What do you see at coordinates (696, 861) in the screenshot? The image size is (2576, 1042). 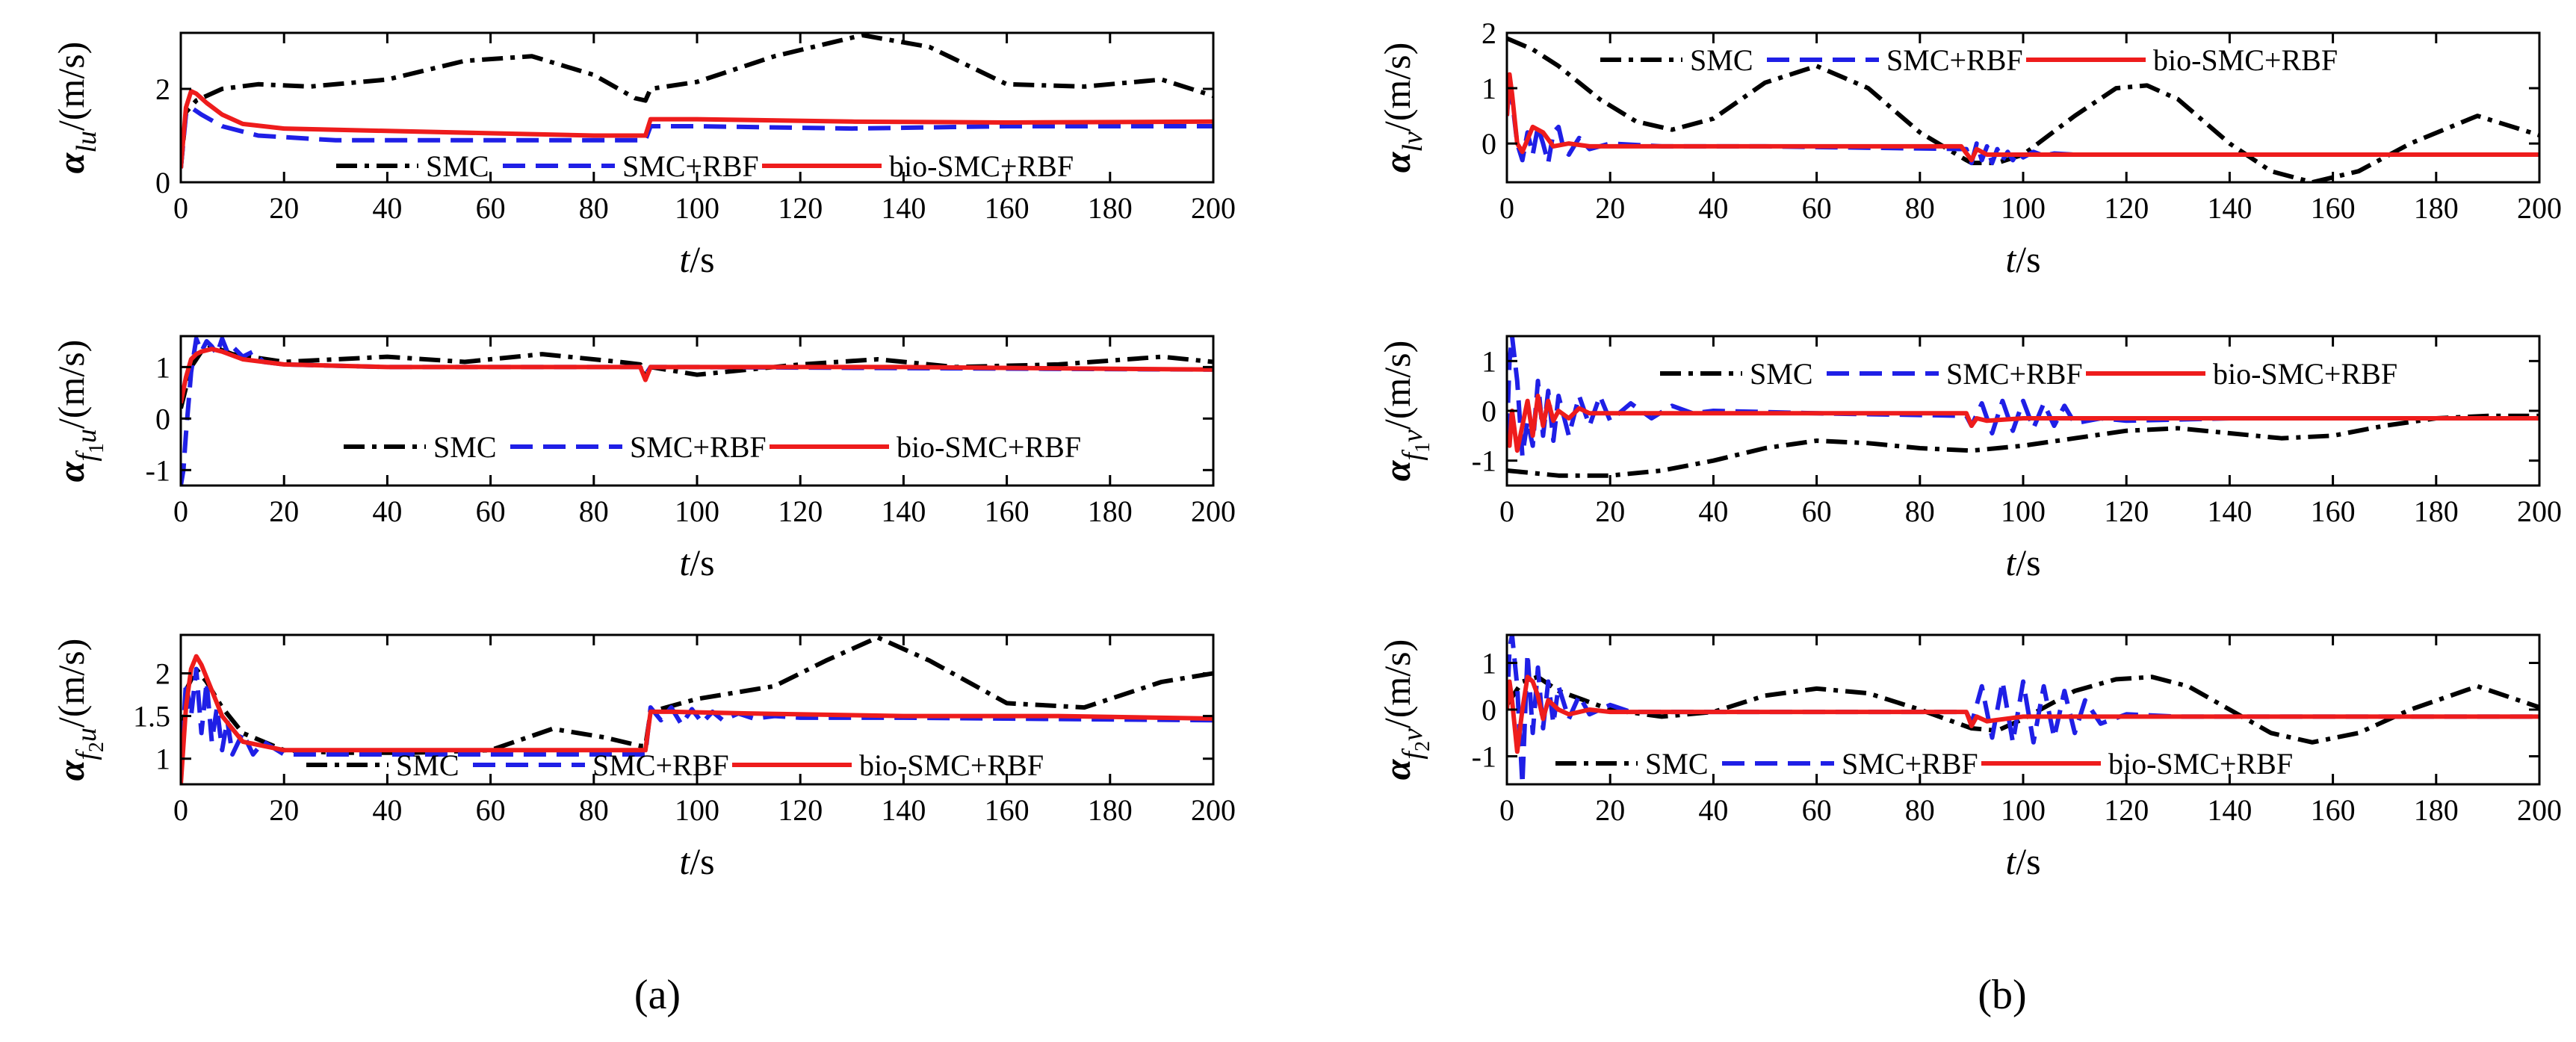 I see `x-axis-label: t/s` at bounding box center [696, 861].